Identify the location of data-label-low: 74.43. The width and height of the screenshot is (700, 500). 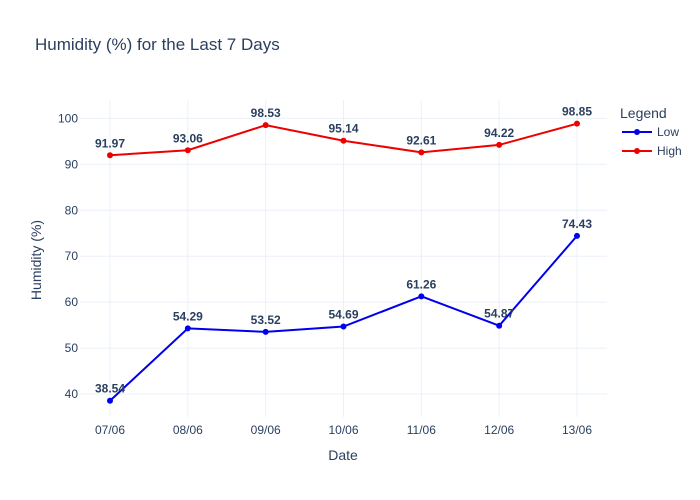
(577, 224).